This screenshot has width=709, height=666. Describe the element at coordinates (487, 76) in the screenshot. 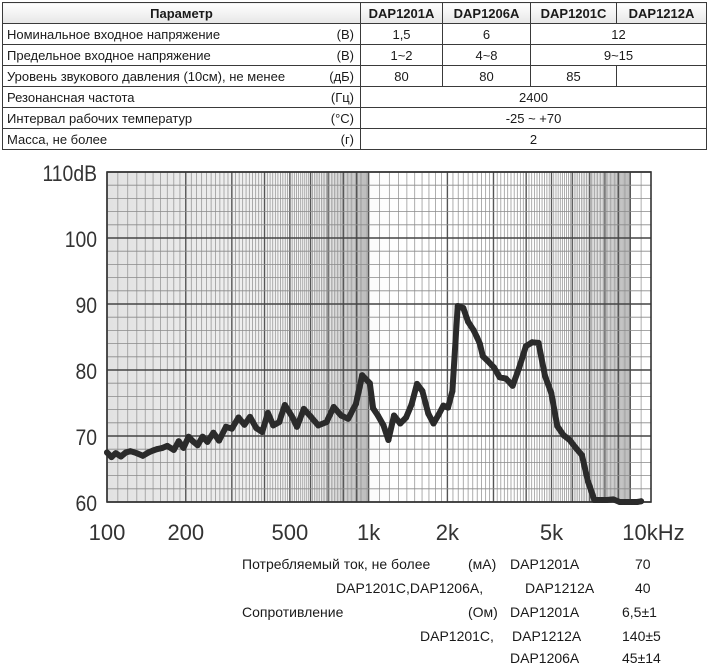

I see `row-value: 80` at that location.